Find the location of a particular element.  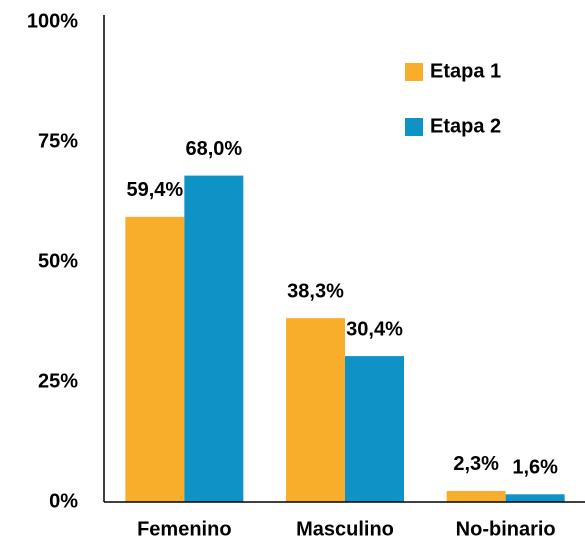

legend-label: Etapa 1 is located at coordinates (465, 71).